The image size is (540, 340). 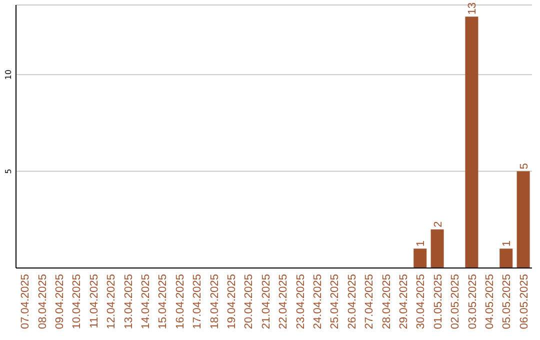 What do you see at coordinates (524, 302) in the screenshot?
I see `x-tick-label: 06.05.2025` at bounding box center [524, 302].